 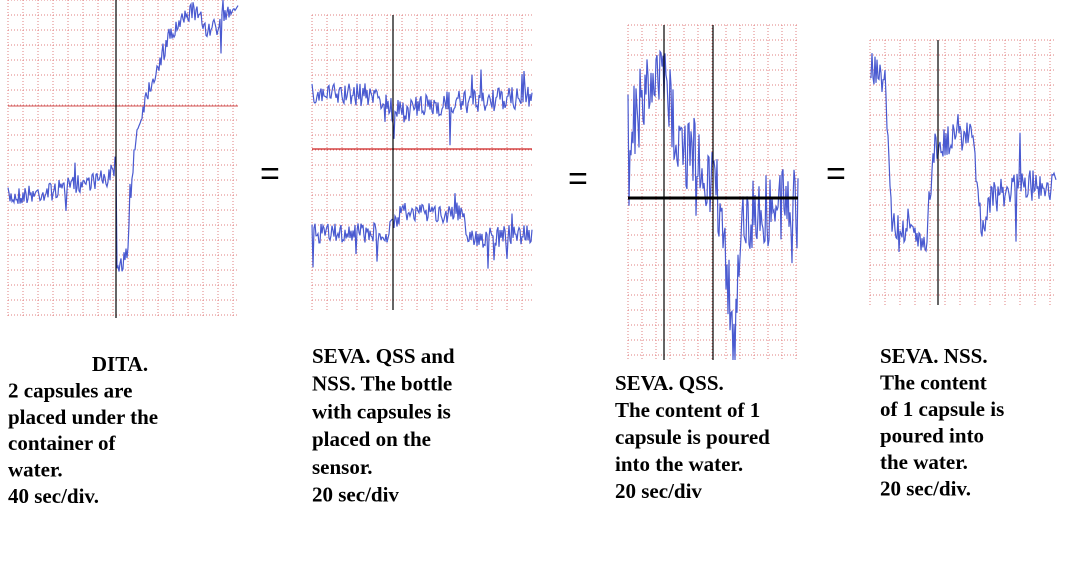 I want to click on caption-heading: SEVA. NSS., so click(x=934, y=356).